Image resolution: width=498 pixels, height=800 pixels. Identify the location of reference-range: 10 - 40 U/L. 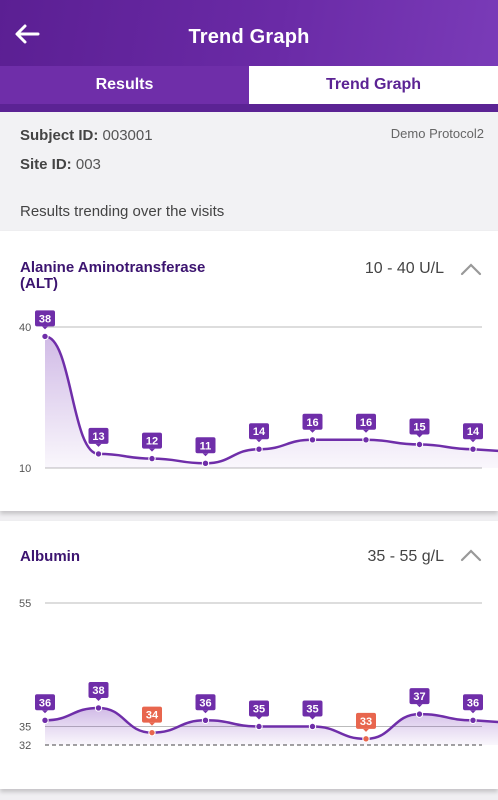
(404, 268).